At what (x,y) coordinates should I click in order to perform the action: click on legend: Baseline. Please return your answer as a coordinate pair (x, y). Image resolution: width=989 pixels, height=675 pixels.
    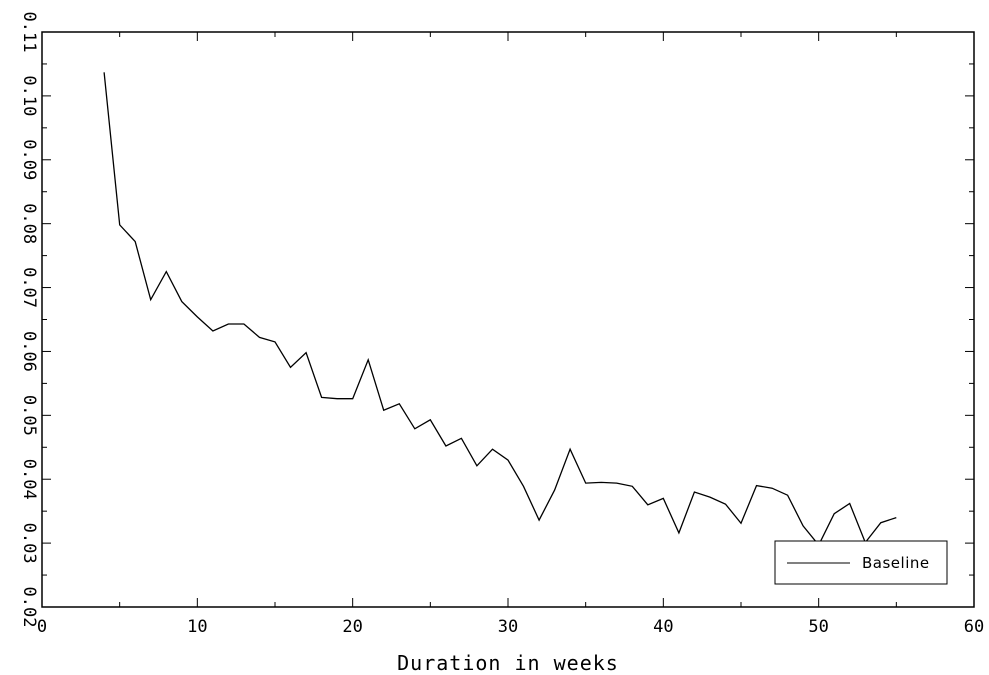
    Looking at the image, I should click on (861, 562).